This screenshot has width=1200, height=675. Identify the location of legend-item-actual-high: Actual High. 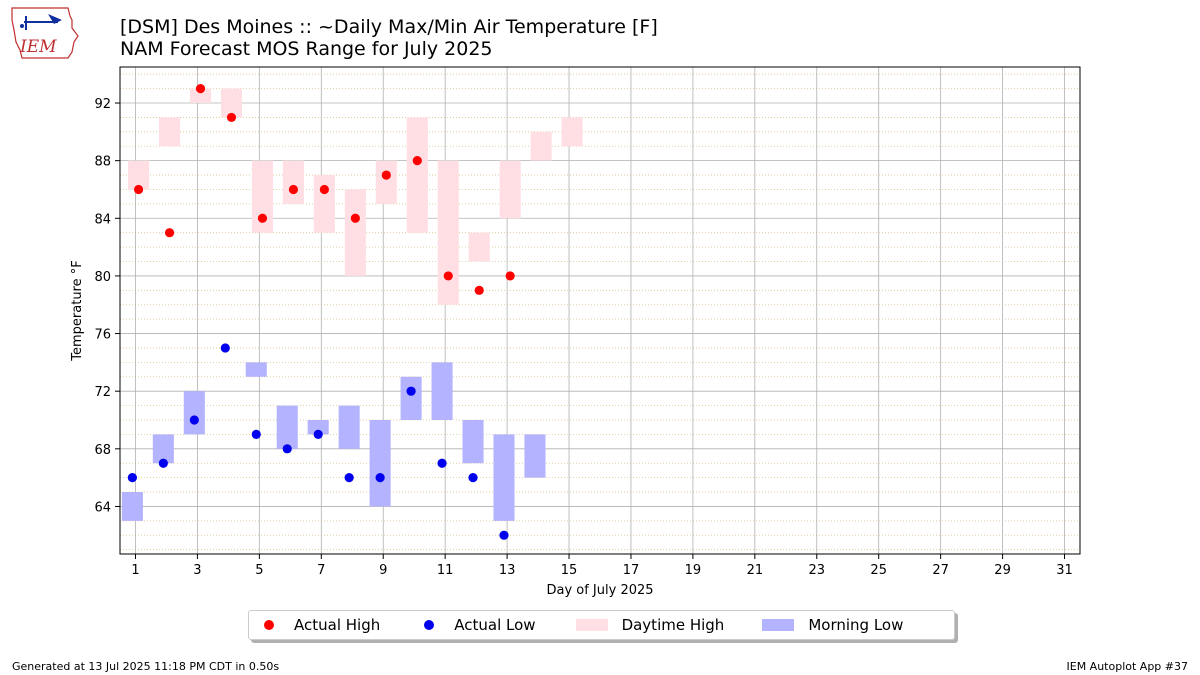
(336, 625).